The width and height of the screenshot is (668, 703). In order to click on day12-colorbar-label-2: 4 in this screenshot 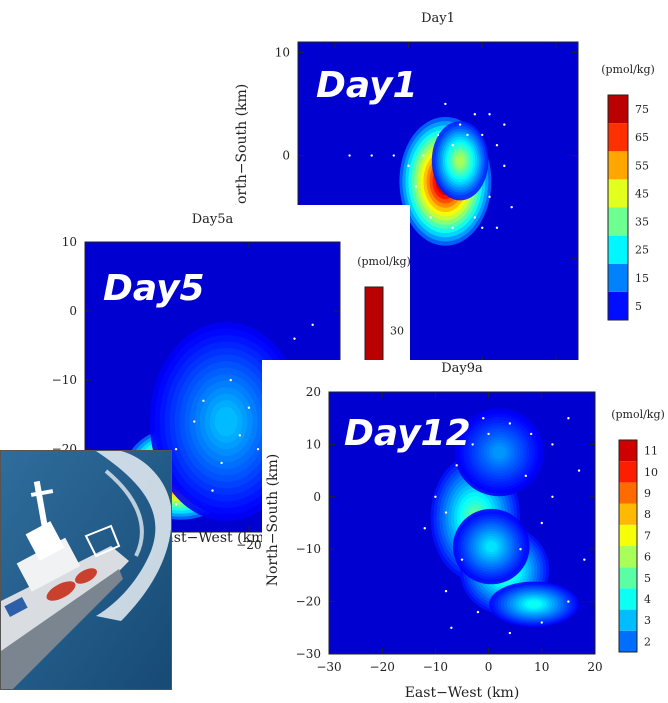, I will do `click(647, 599)`.